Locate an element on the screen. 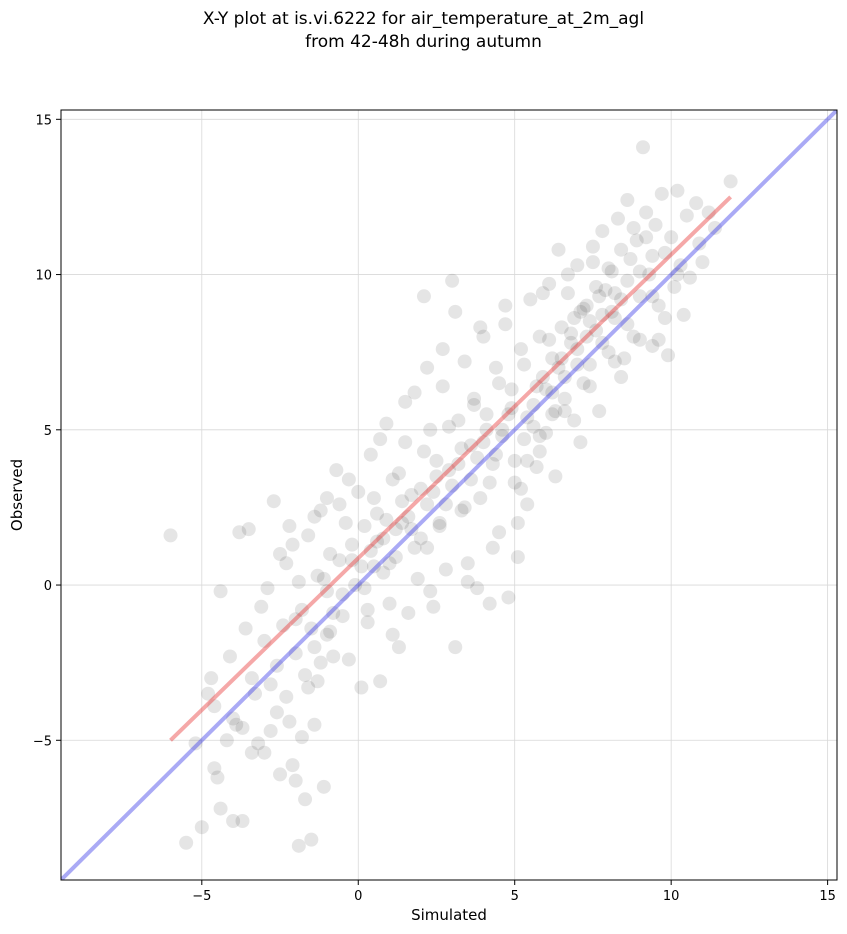 Image resolution: width=847 pixels, height=934 pixels. y-tick-label: 15 is located at coordinates (43, 120).